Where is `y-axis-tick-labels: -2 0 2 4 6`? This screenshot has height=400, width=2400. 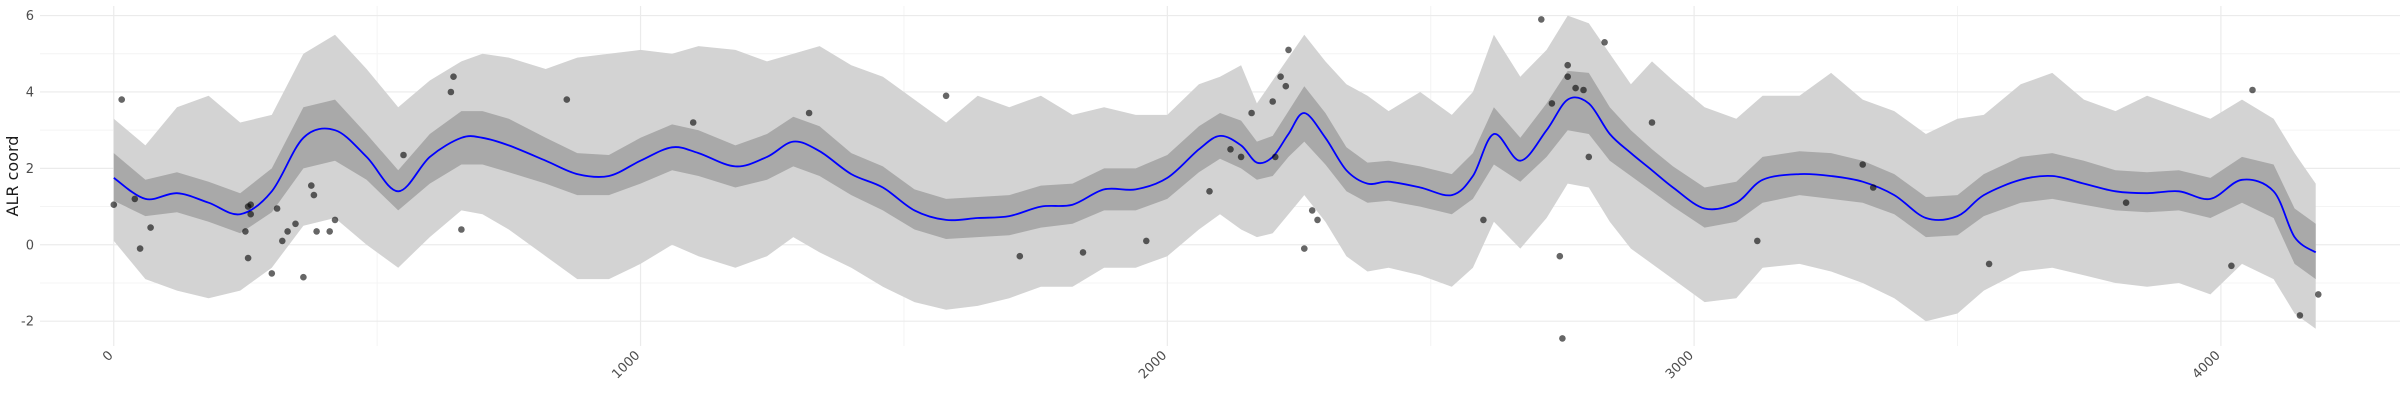 y-axis-tick-labels: -2 0 2 4 6 is located at coordinates (27, 169).